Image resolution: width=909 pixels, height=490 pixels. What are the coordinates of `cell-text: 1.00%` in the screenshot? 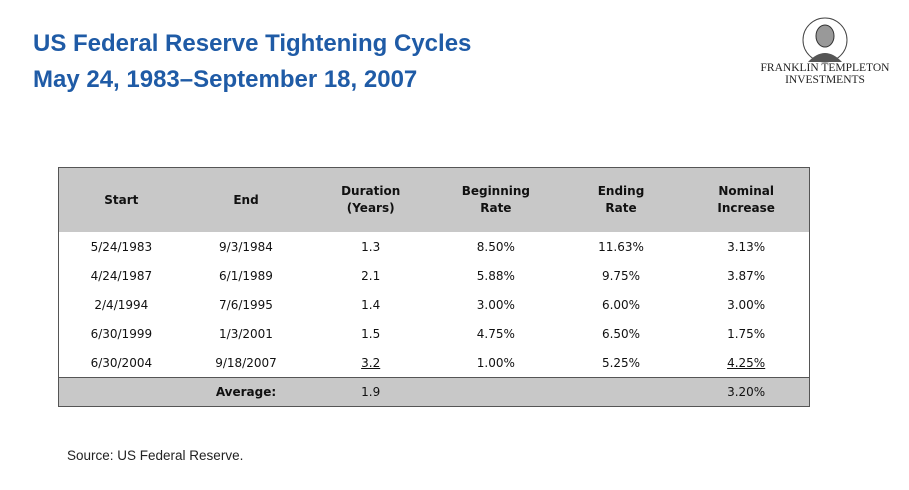 It's located at (495, 362).